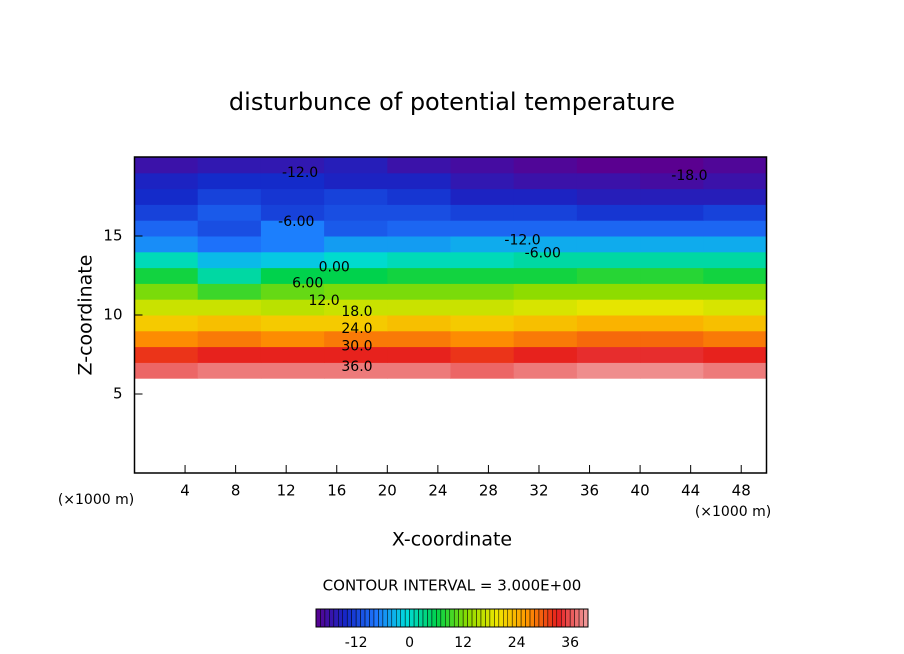 The width and height of the screenshot is (904, 654). I want to click on contour-label: 6.00, so click(307, 283).